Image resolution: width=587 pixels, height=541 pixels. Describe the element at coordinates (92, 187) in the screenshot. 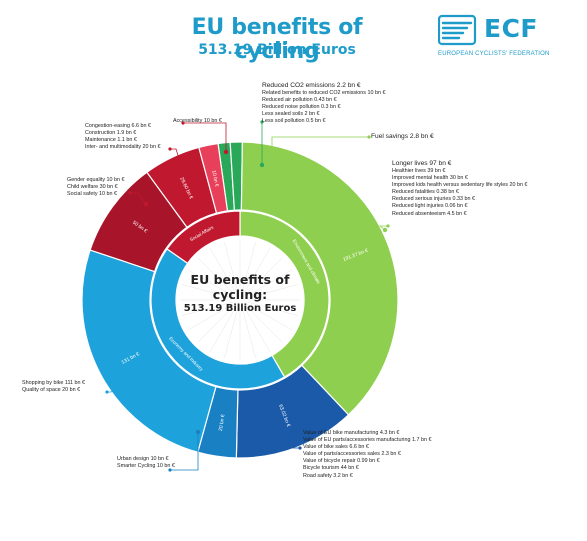

I see `annotation-line: Child welfare 30 bn €` at that location.